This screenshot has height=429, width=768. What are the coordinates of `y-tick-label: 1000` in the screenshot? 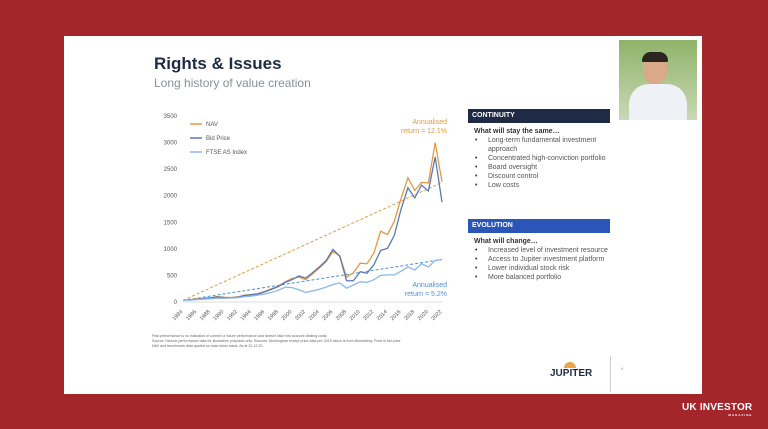 It's located at (171, 250).